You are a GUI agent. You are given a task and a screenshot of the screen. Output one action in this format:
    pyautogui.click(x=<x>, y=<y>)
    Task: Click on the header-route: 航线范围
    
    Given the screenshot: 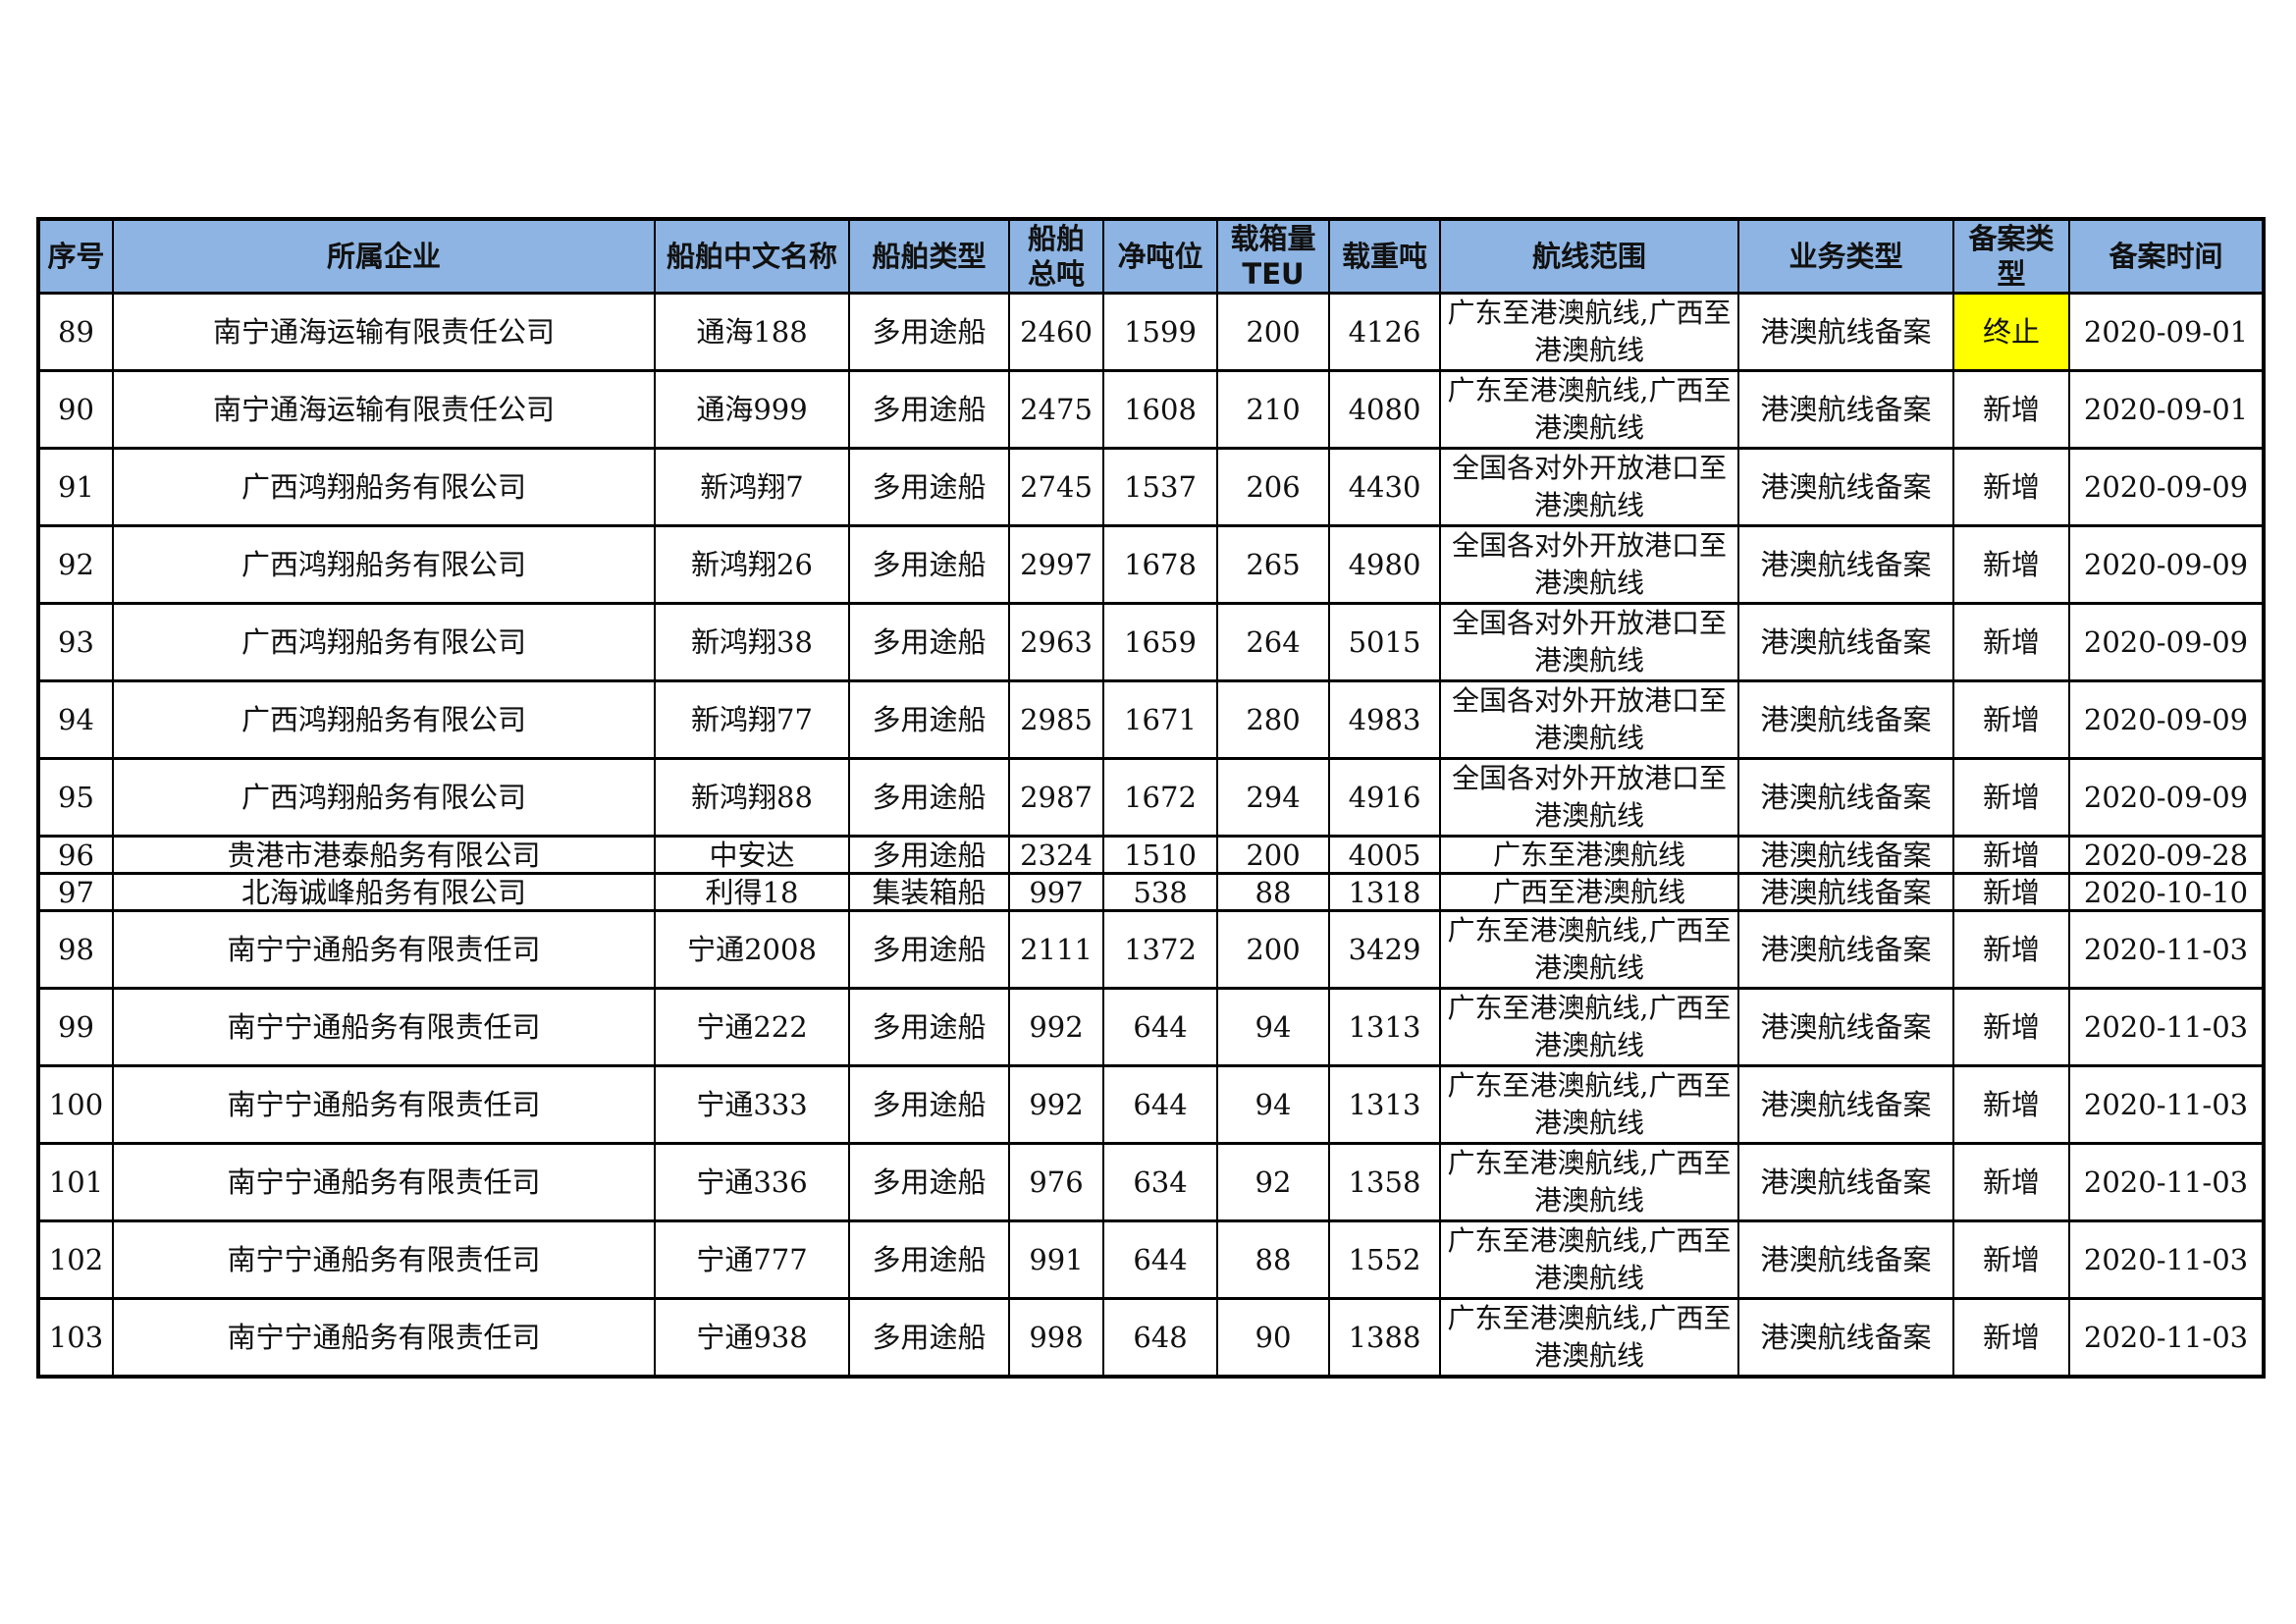 What is the action you would take?
    pyautogui.click(x=1589, y=256)
    